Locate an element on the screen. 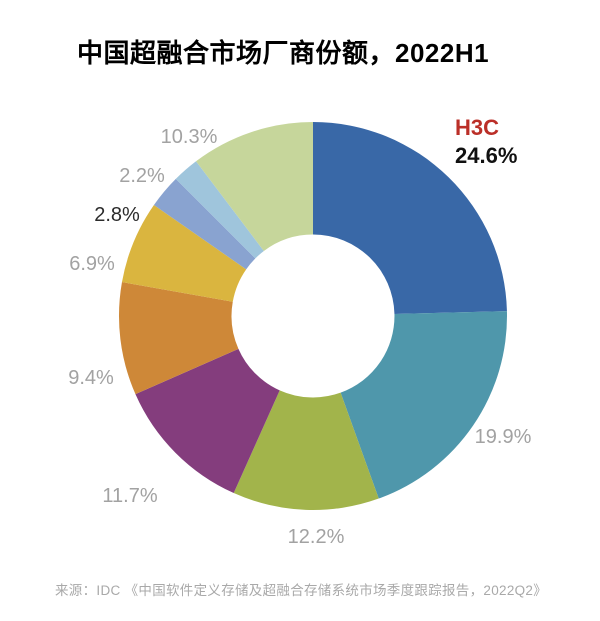  donut-slice-6.9 is located at coordinates (184, 253).